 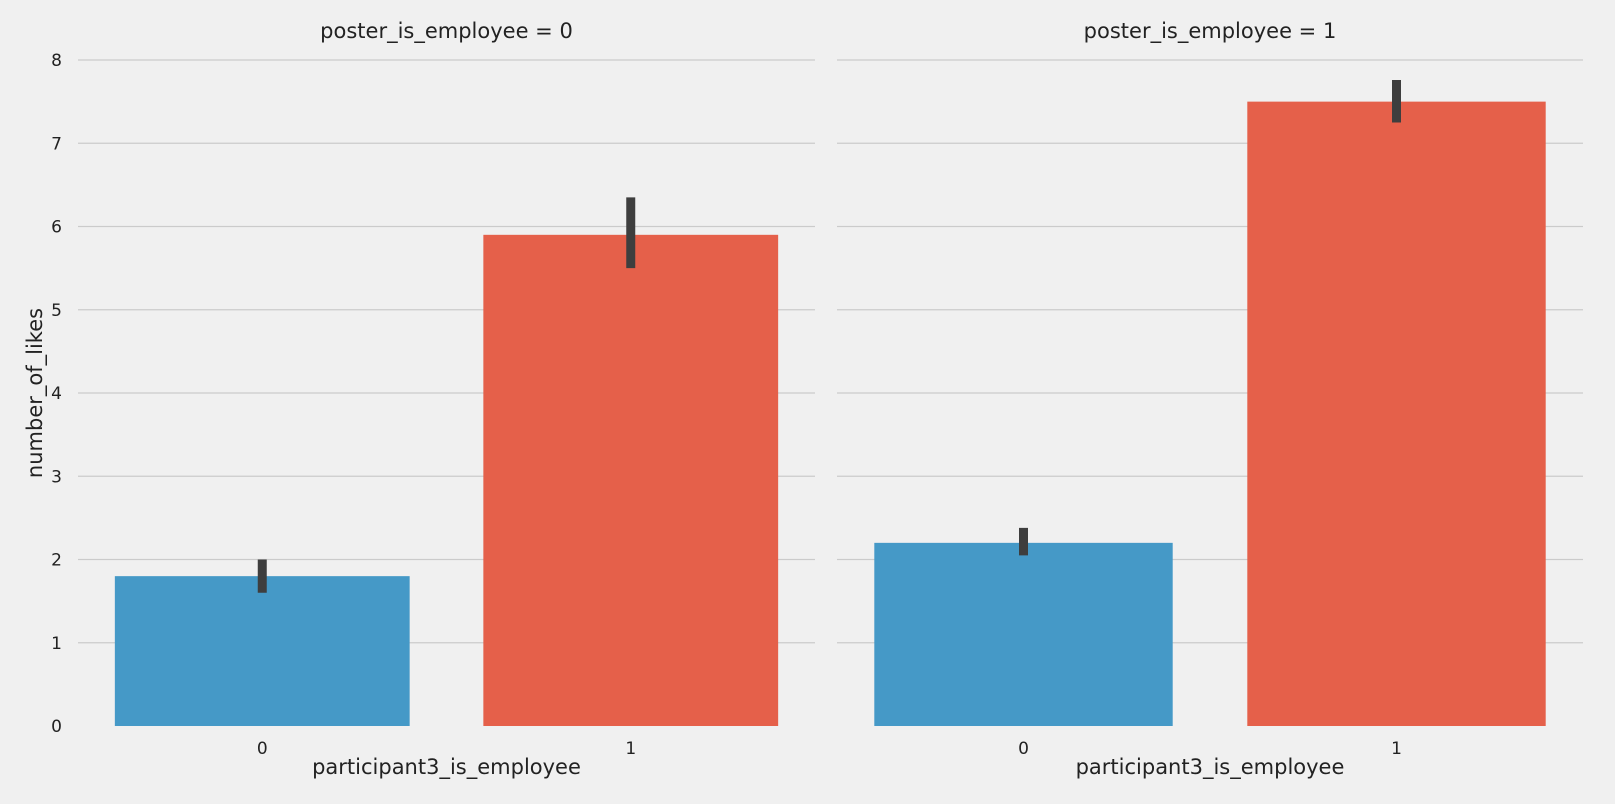 I want to click on y-tick-label: 4, so click(x=56, y=394).